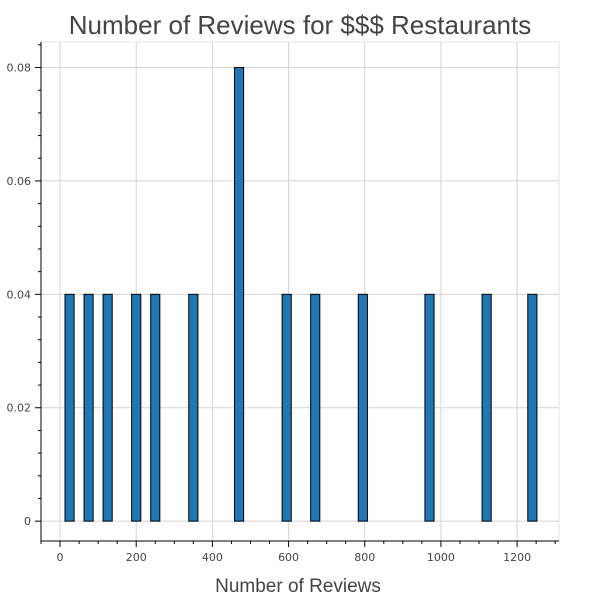 Image resolution: width=600 pixels, height=600 pixels. I want to click on x-tick-label: 0, so click(60, 557).